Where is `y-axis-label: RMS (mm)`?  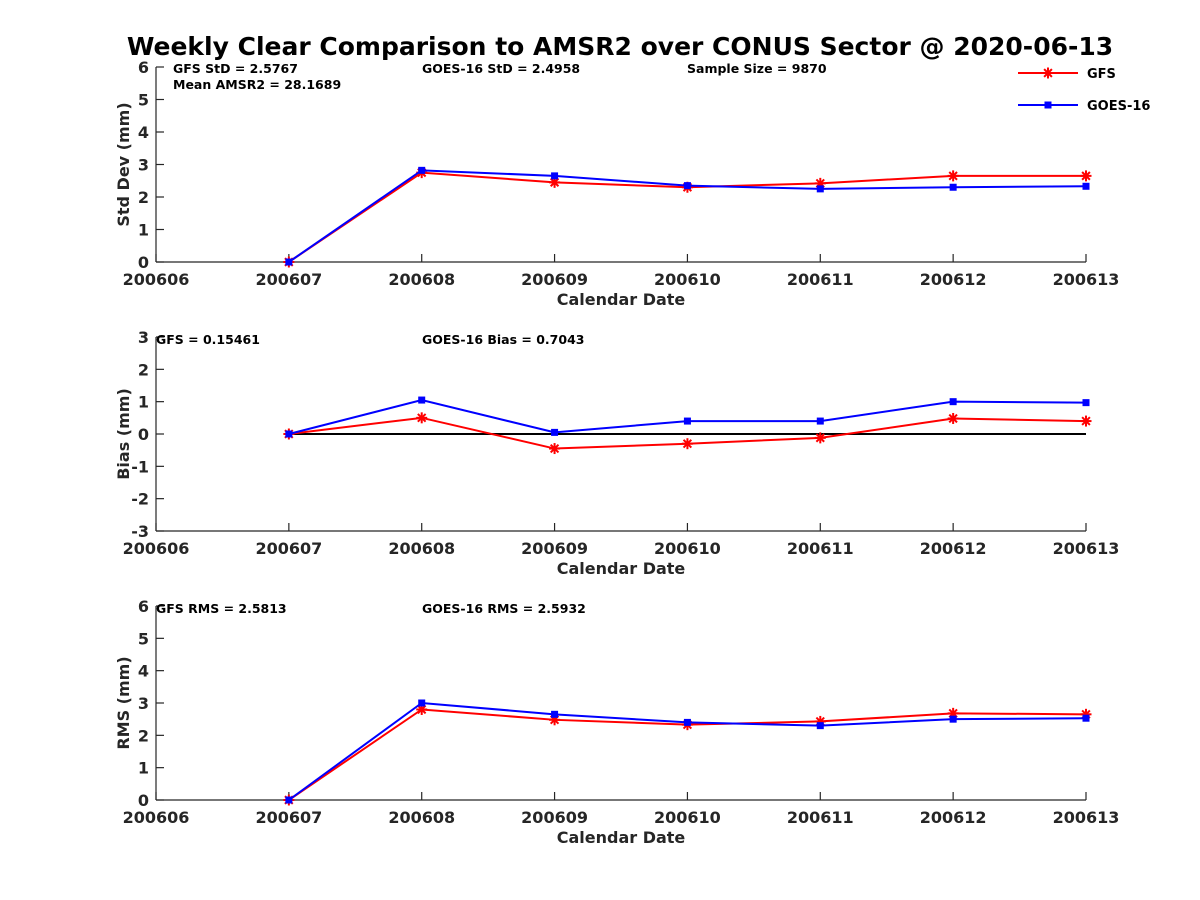
y-axis-label: RMS (mm) is located at coordinates (123, 702).